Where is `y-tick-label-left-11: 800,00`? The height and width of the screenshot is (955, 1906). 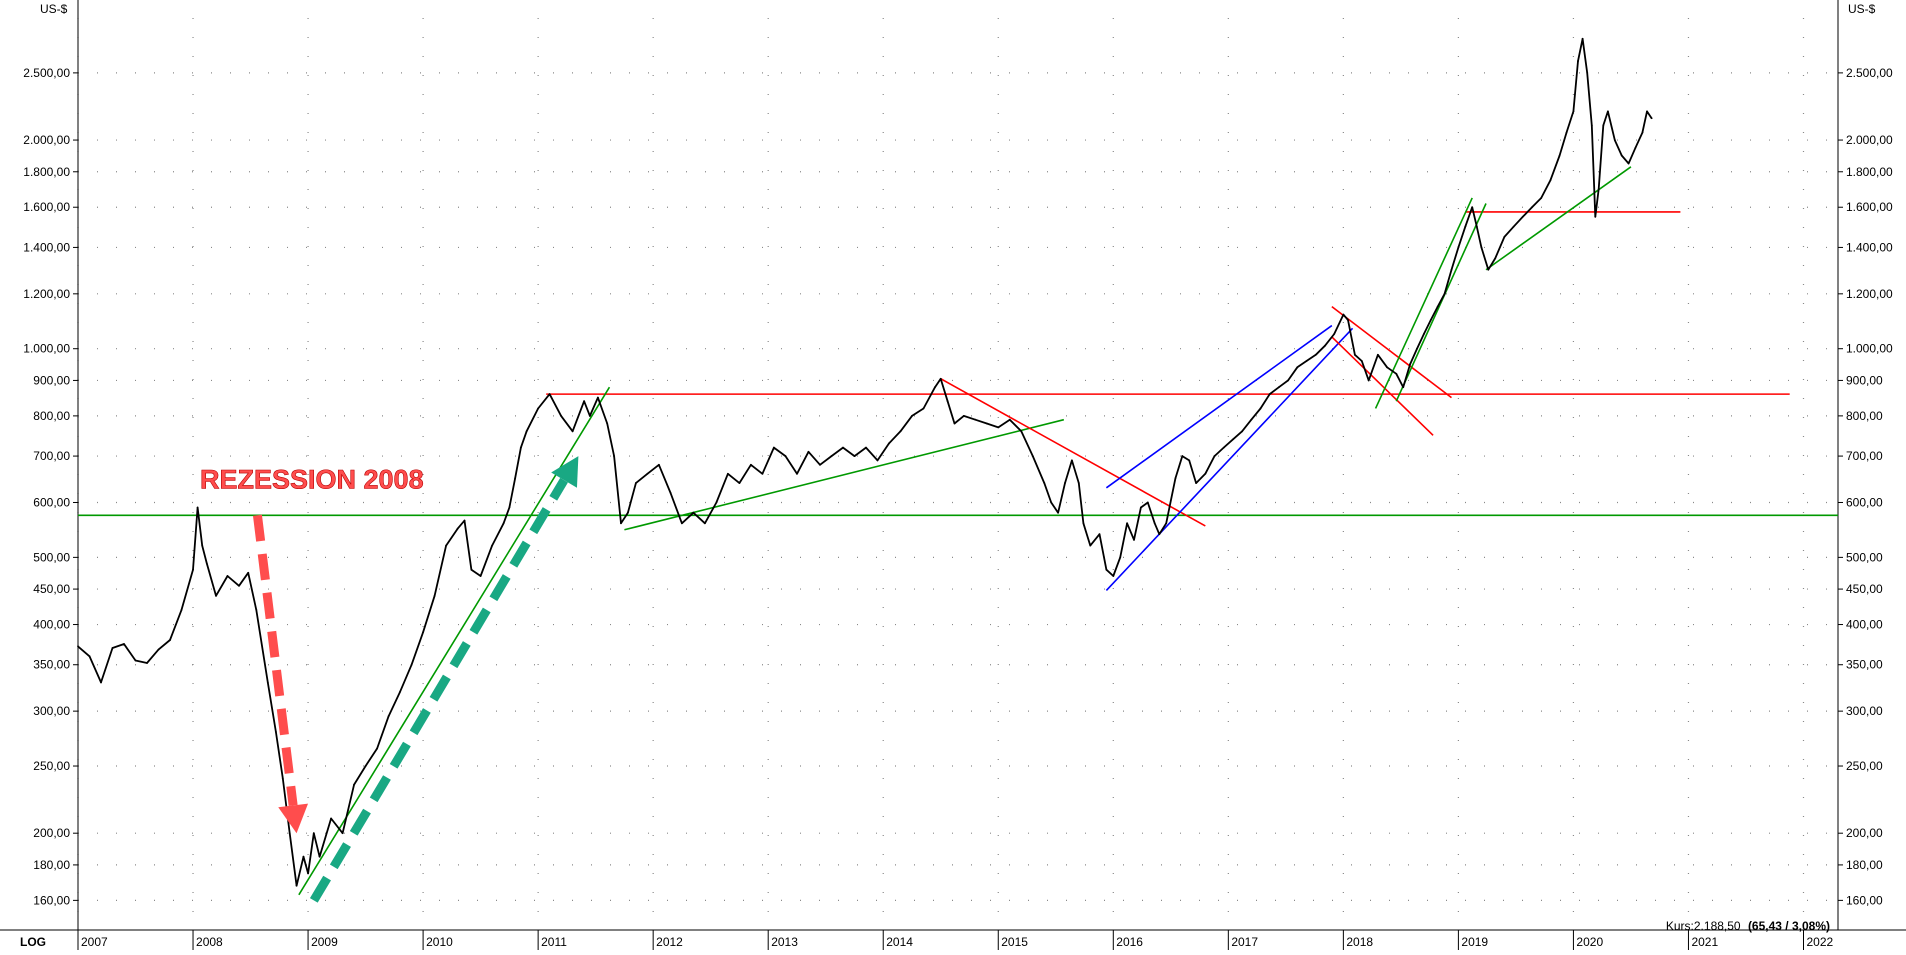
y-tick-label-left-11: 800,00 is located at coordinates (51, 416).